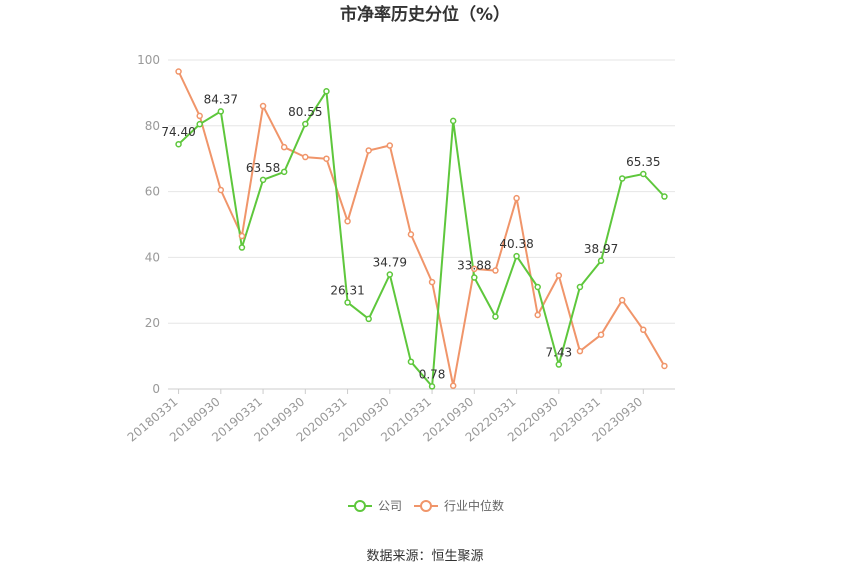 Image resolution: width=850 pixels, height=575 pixels. Describe the element at coordinates (643, 162) in the screenshot. I see `data-label: 65.35` at that location.